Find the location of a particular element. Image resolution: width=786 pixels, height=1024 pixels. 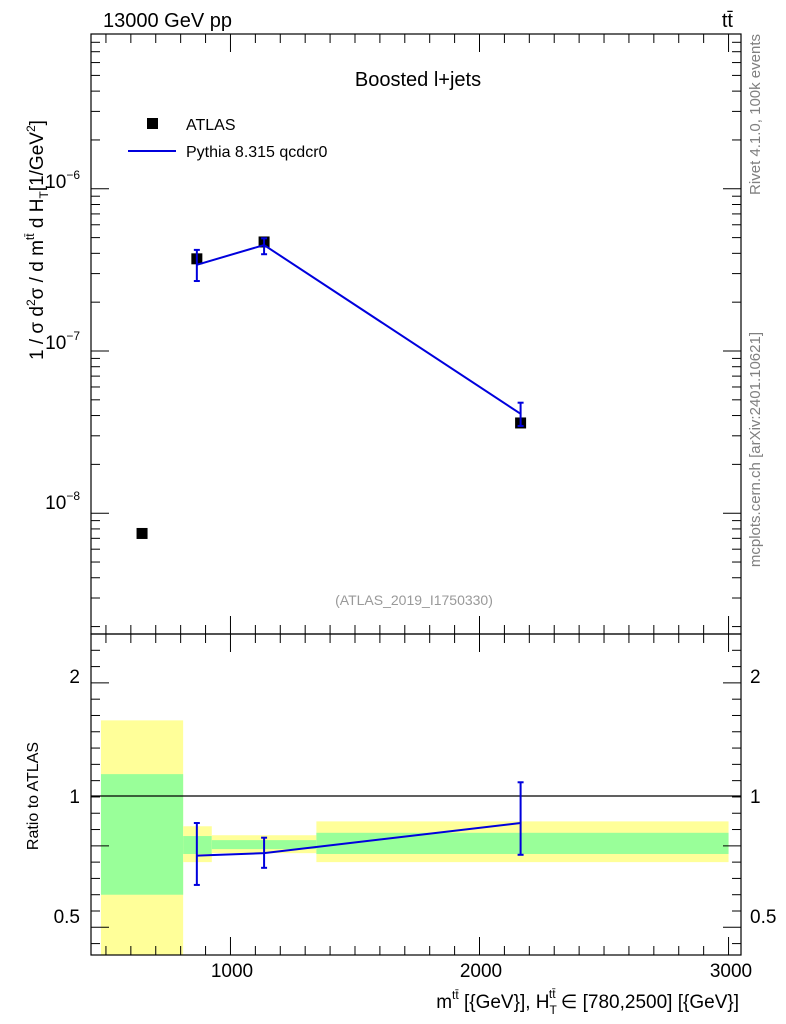

x-tick-label-1000: 1000 is located at coordinates (232, 971).